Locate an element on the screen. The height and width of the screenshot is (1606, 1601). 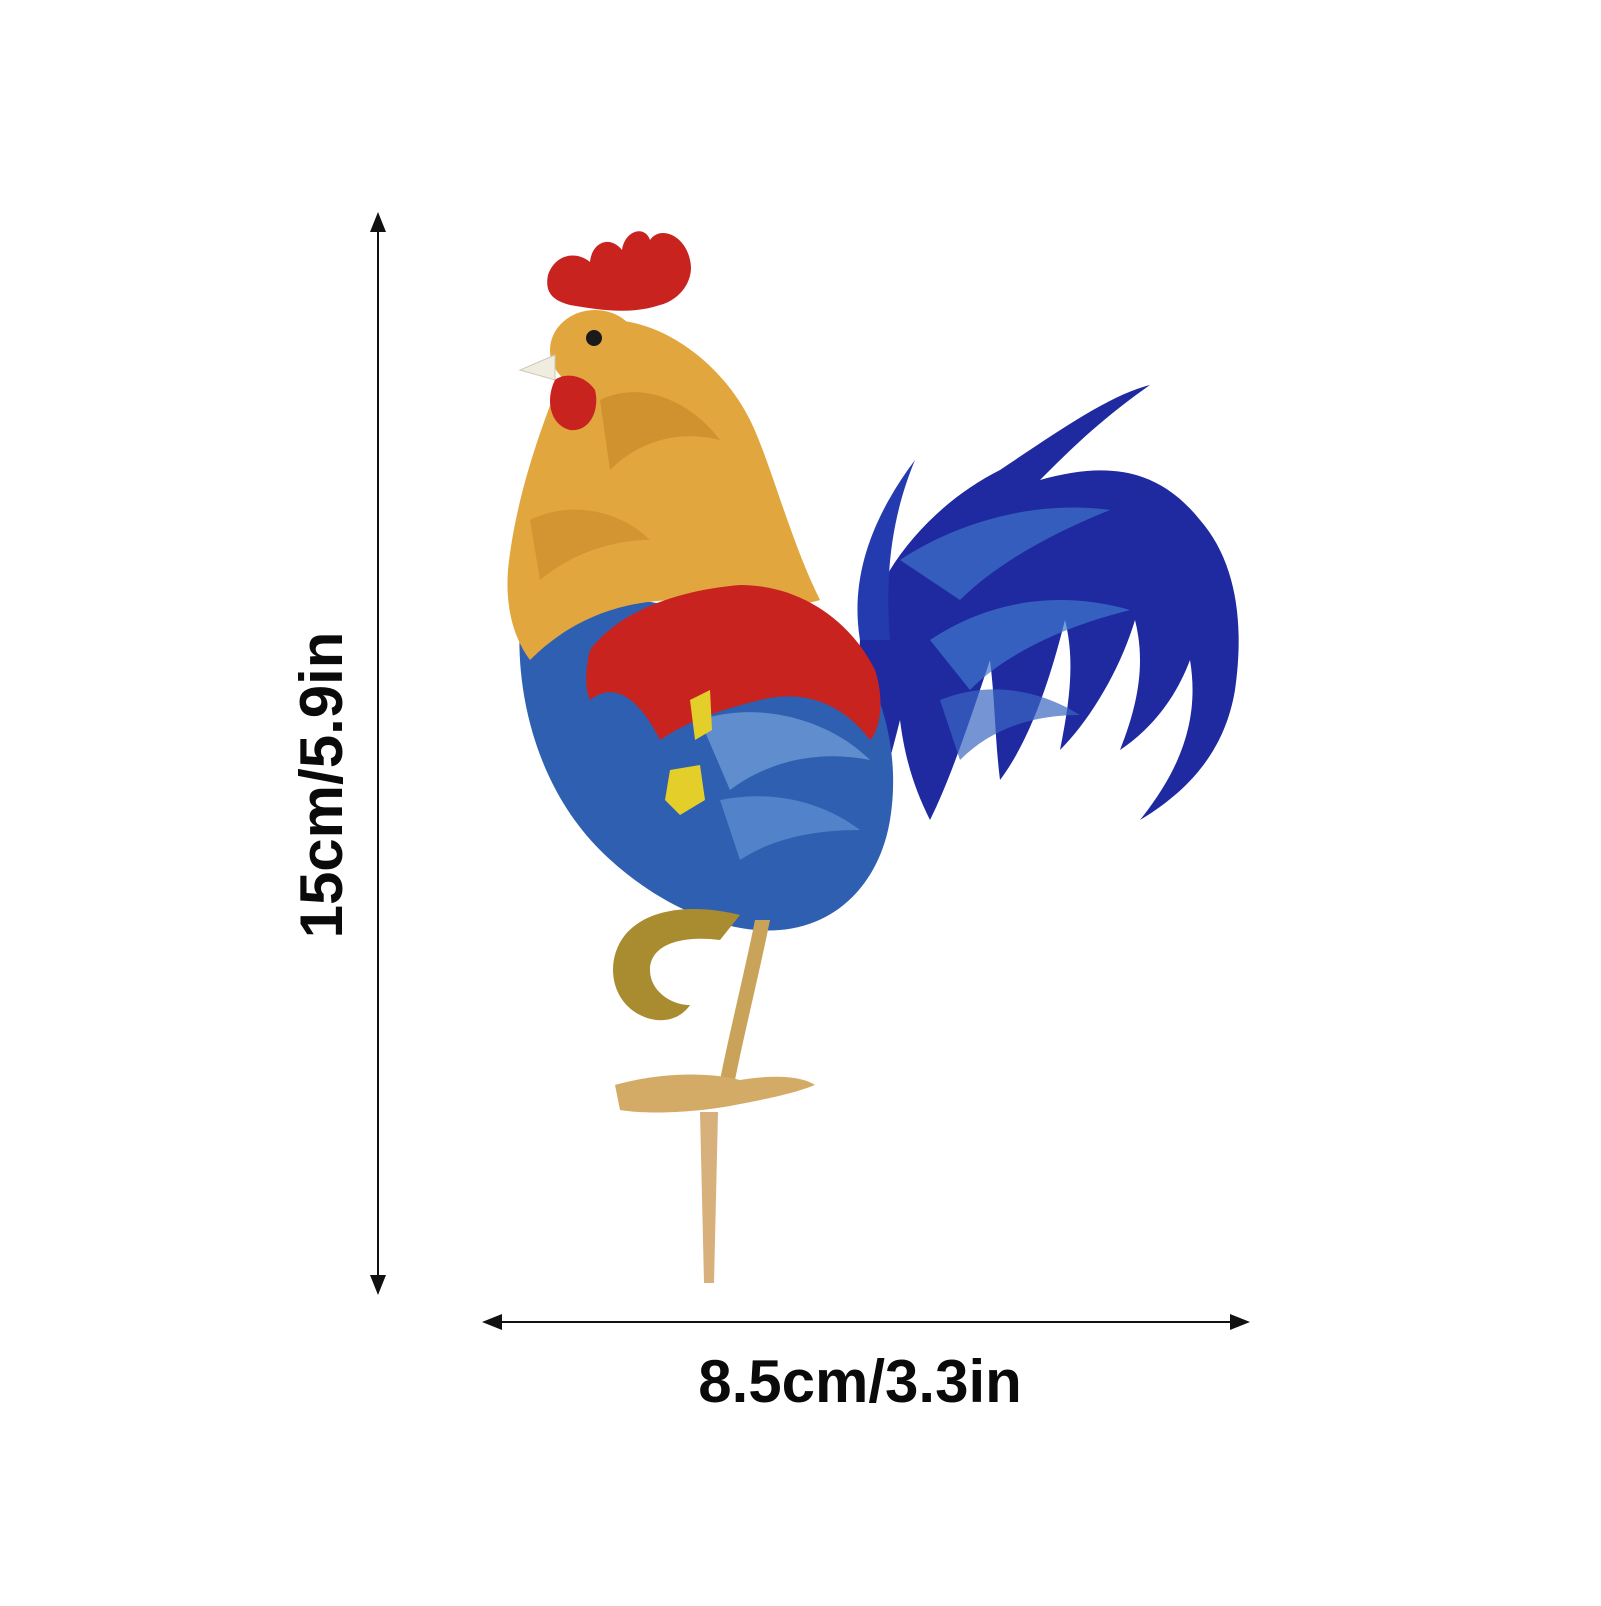
eye is located at coordinates (594, 338).